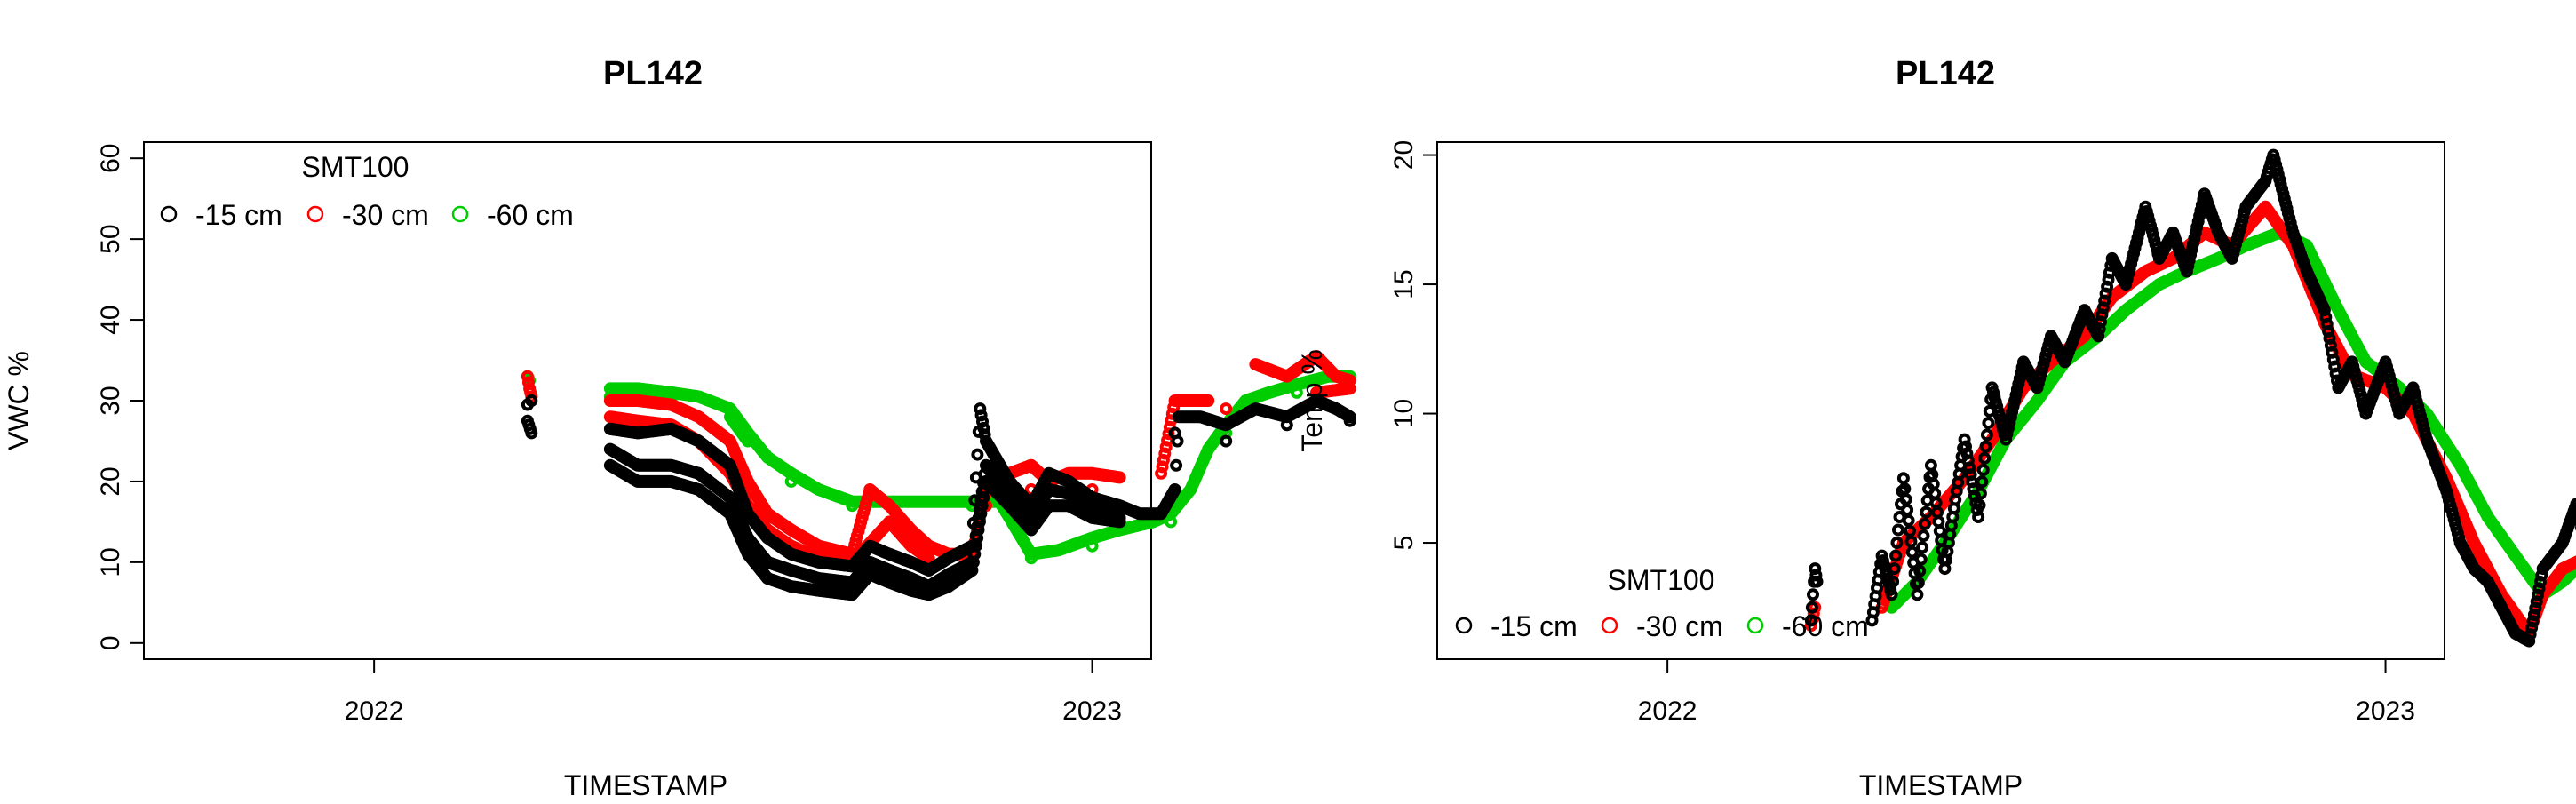 This screenshot has width=2576, height=804. I want to click on y-tick-label: 15, so click(1404, 284).